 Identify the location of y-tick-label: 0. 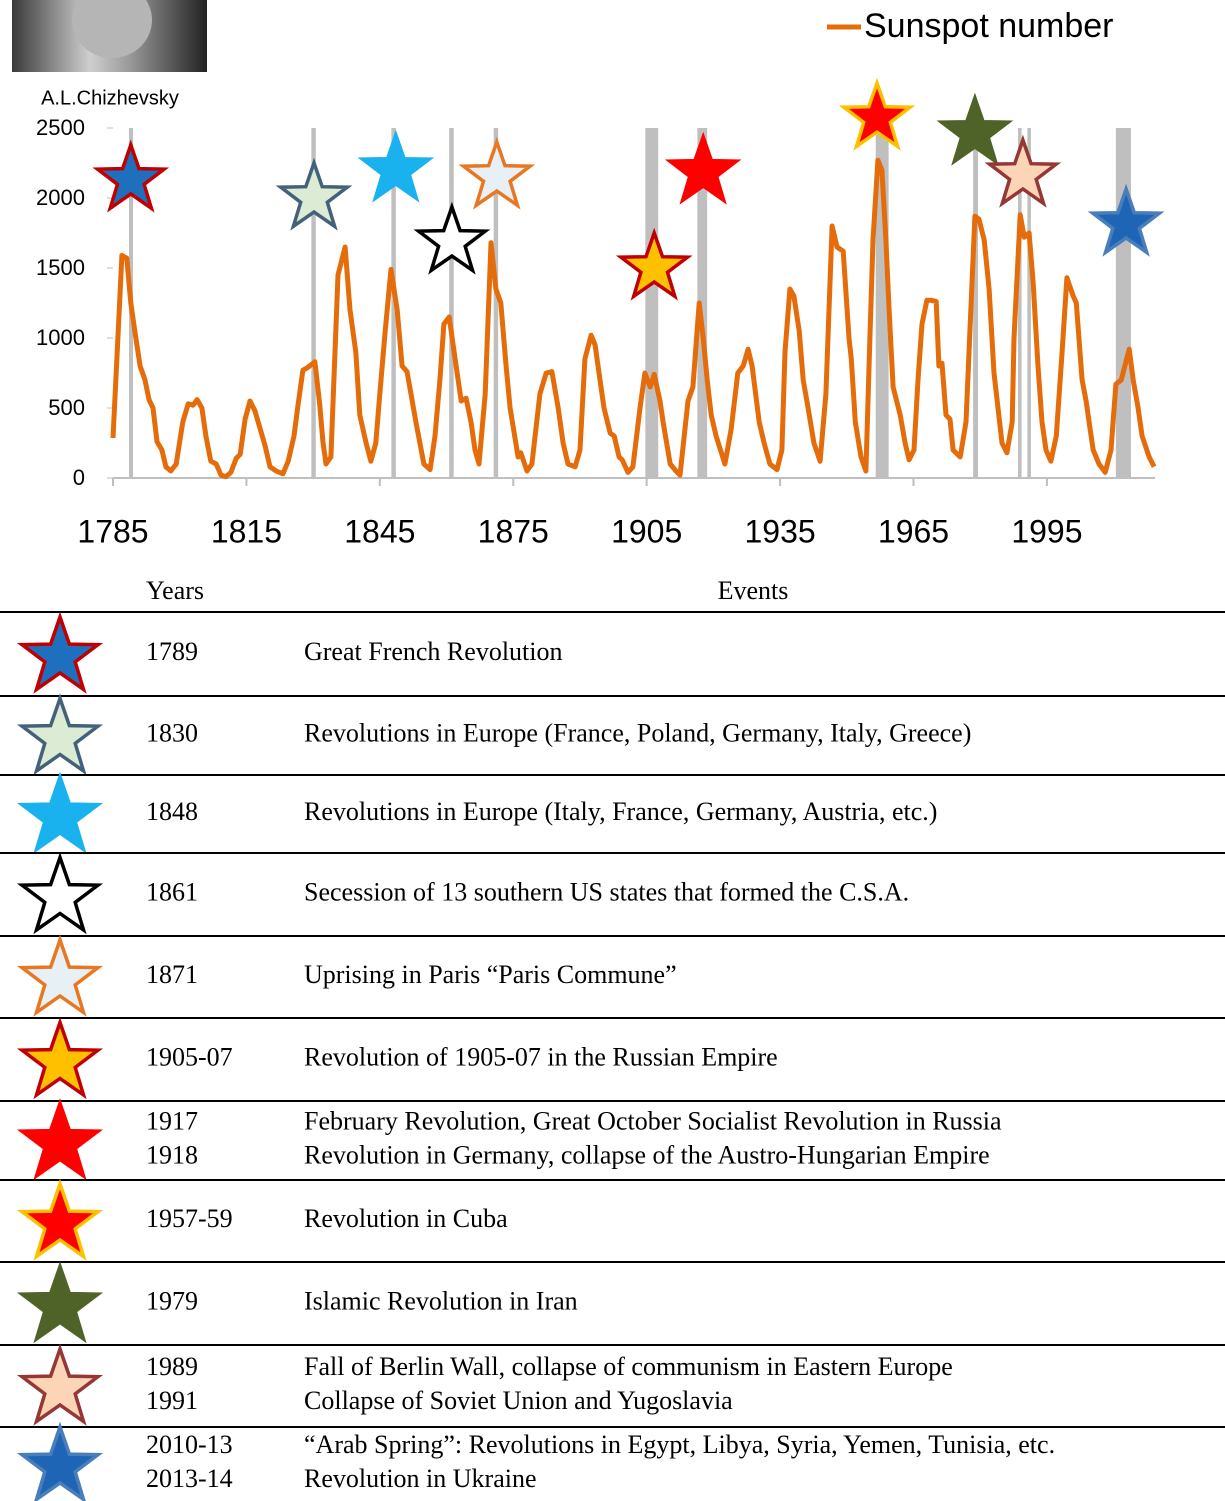
(79, 477).